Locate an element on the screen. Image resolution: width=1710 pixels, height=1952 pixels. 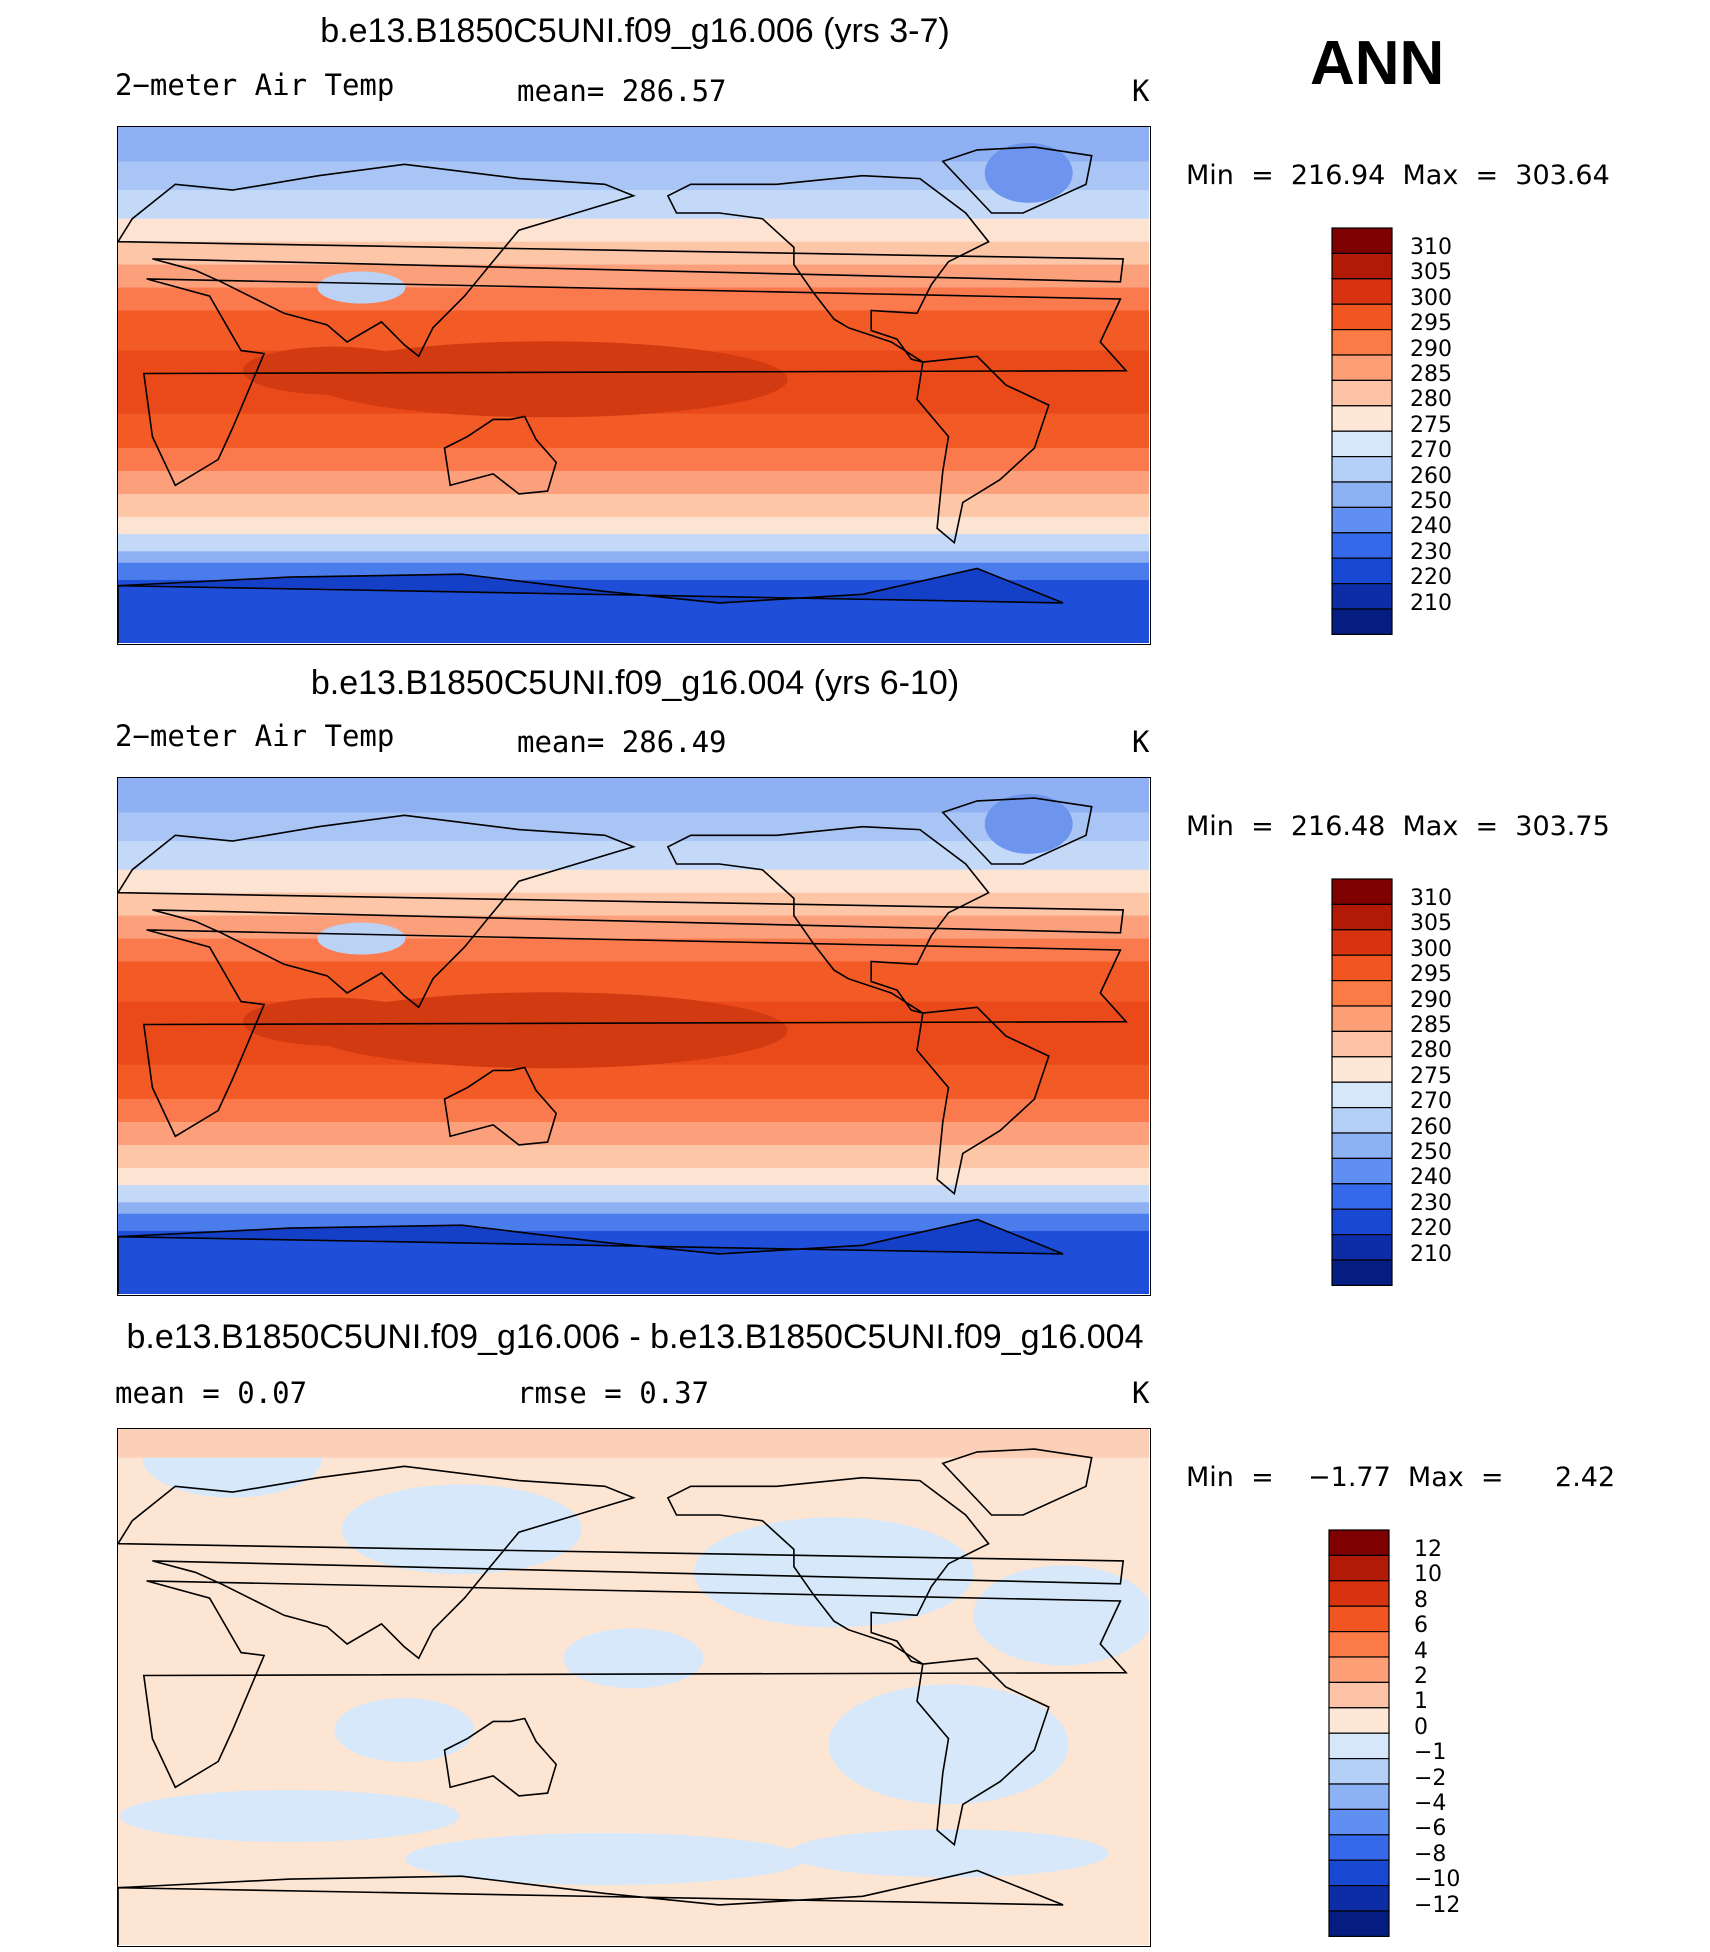
panel-2-minmax: Min = 216.48 Max = 303.75 is located at coordinates (1398, 826).